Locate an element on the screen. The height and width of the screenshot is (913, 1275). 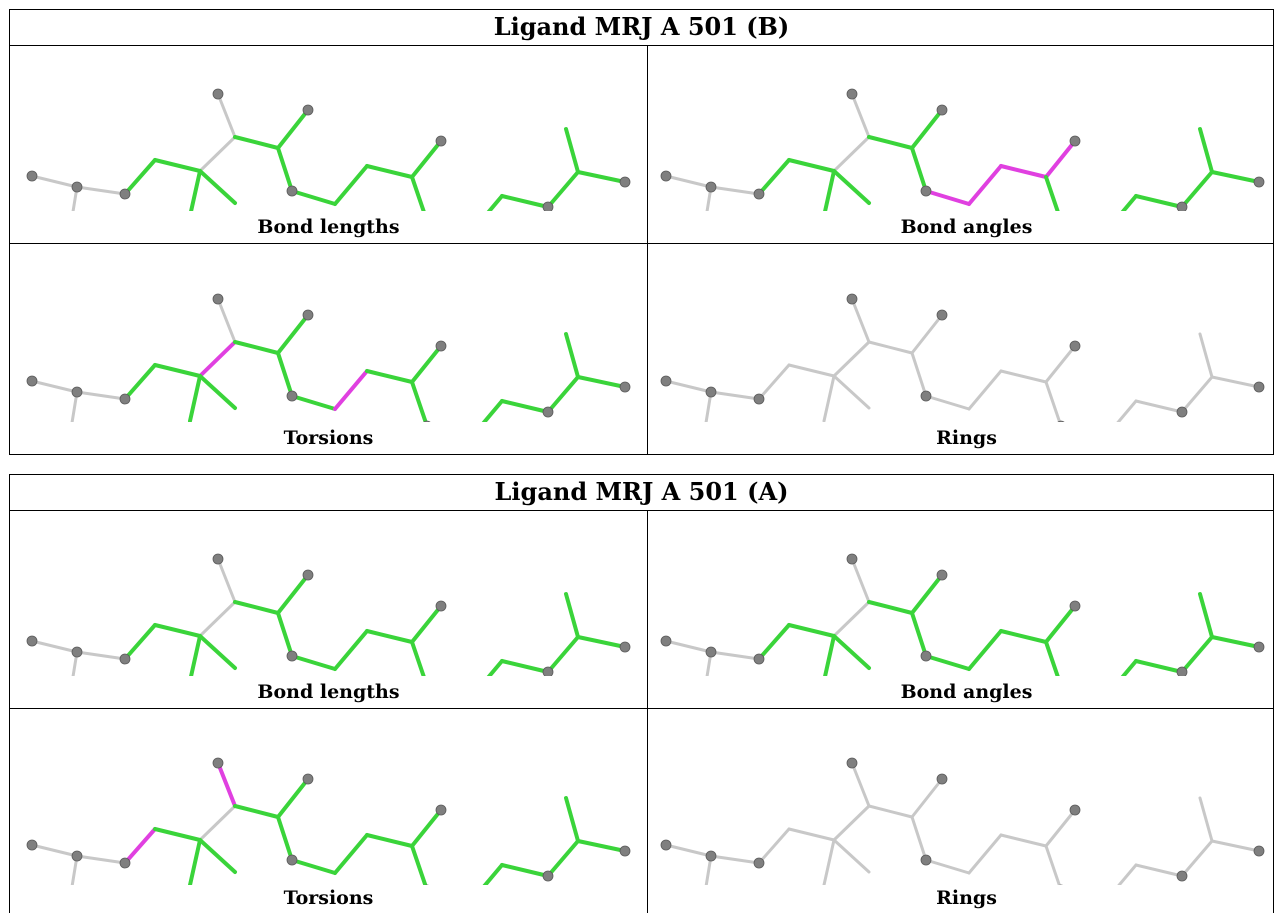
panel-caption: Torsions is located at coordinates (328, 438).